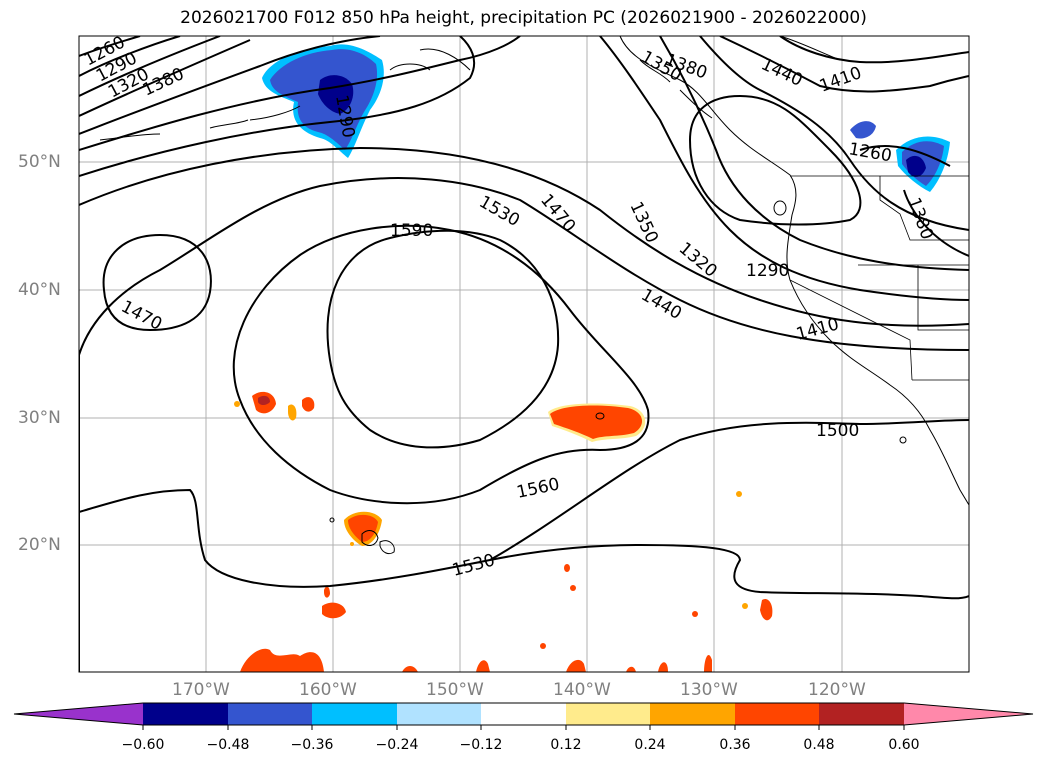 The width and height of the screenshot is (1047, 765). I want to click on lon-label: 140°W, so click(582, 690).